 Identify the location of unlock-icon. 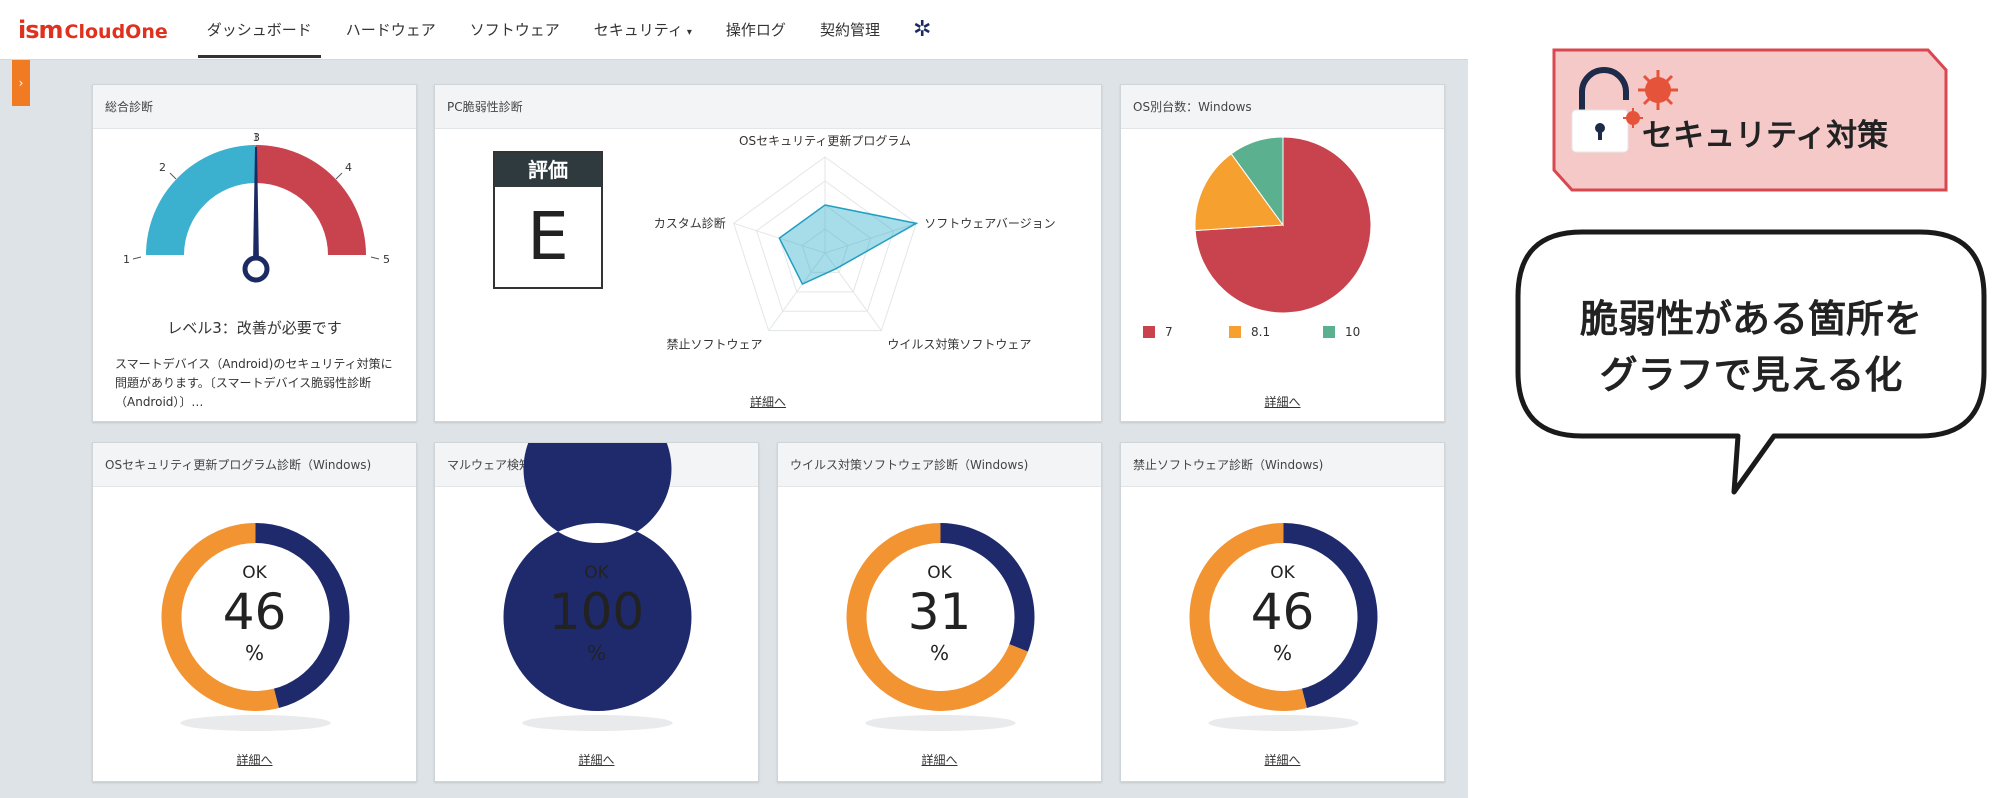
(1600, 110).